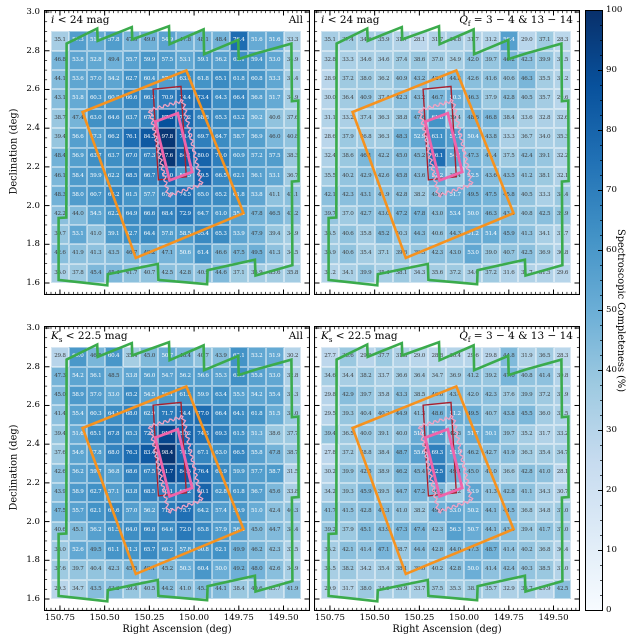 This screenshot has width=627, height=640. What do you see at coordinates (562, 570) in the screenshot?
I see `heatmap-cell: 31.0` at bounding box center [562, 570].